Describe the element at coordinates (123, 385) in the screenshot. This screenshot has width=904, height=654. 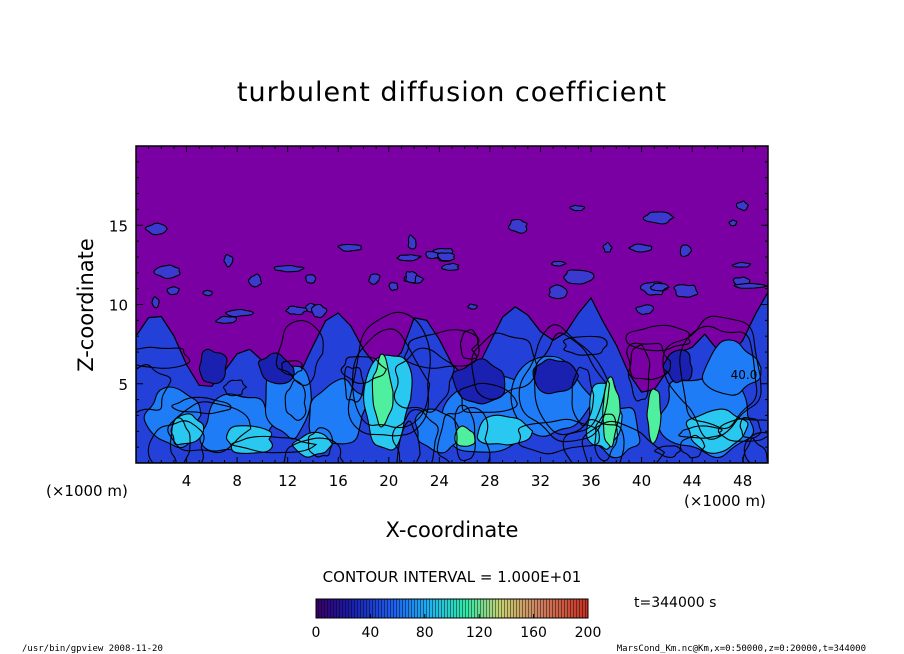
I see `y-tick-label: 5` at that location.